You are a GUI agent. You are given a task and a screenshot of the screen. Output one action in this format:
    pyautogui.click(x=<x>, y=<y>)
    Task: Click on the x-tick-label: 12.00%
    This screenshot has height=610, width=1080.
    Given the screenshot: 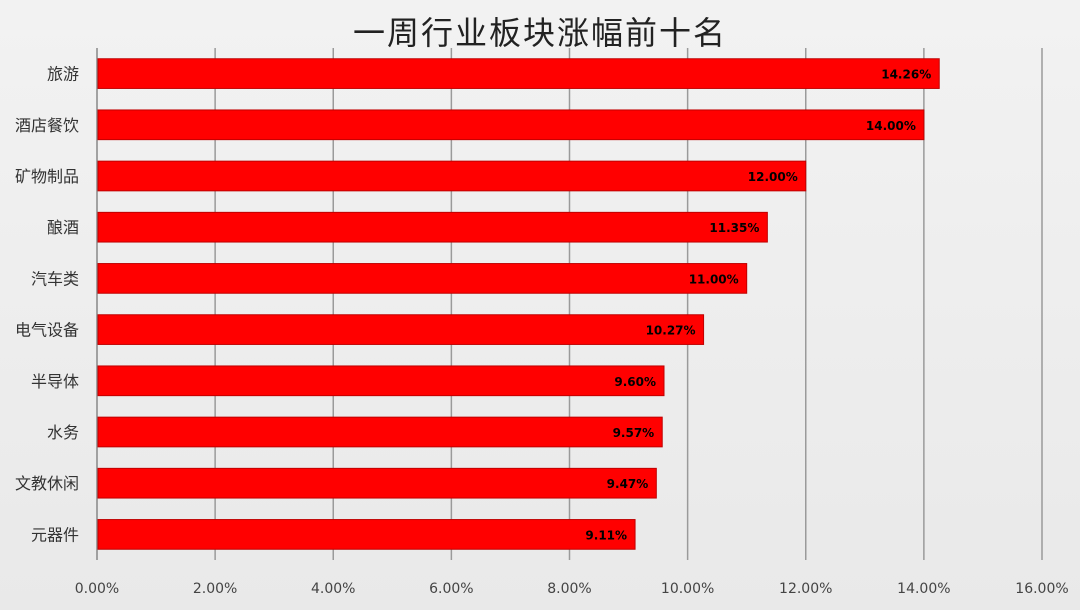 What is the action you would take?
    pyautogui.click(x=805, y=589)
    